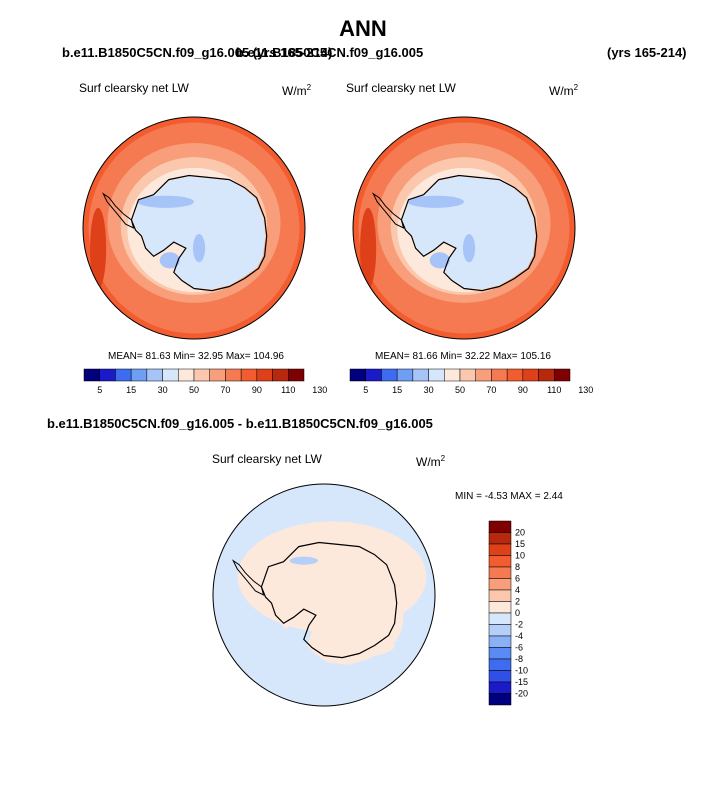  Describe the element at coordinates (520, 533) in the screenshot. I see `colorbar3-label-0: 20` at that location.